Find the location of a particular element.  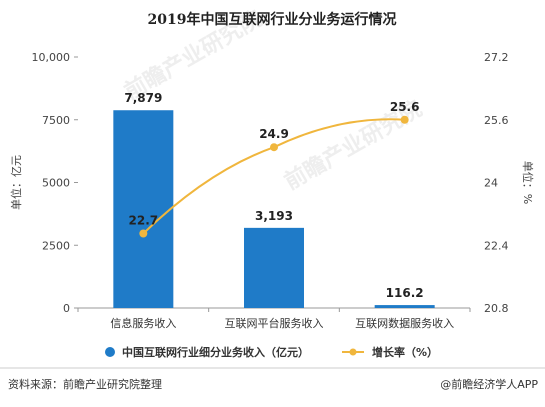

right-tick-label: 20.8 is located at coordinates (496, 308).